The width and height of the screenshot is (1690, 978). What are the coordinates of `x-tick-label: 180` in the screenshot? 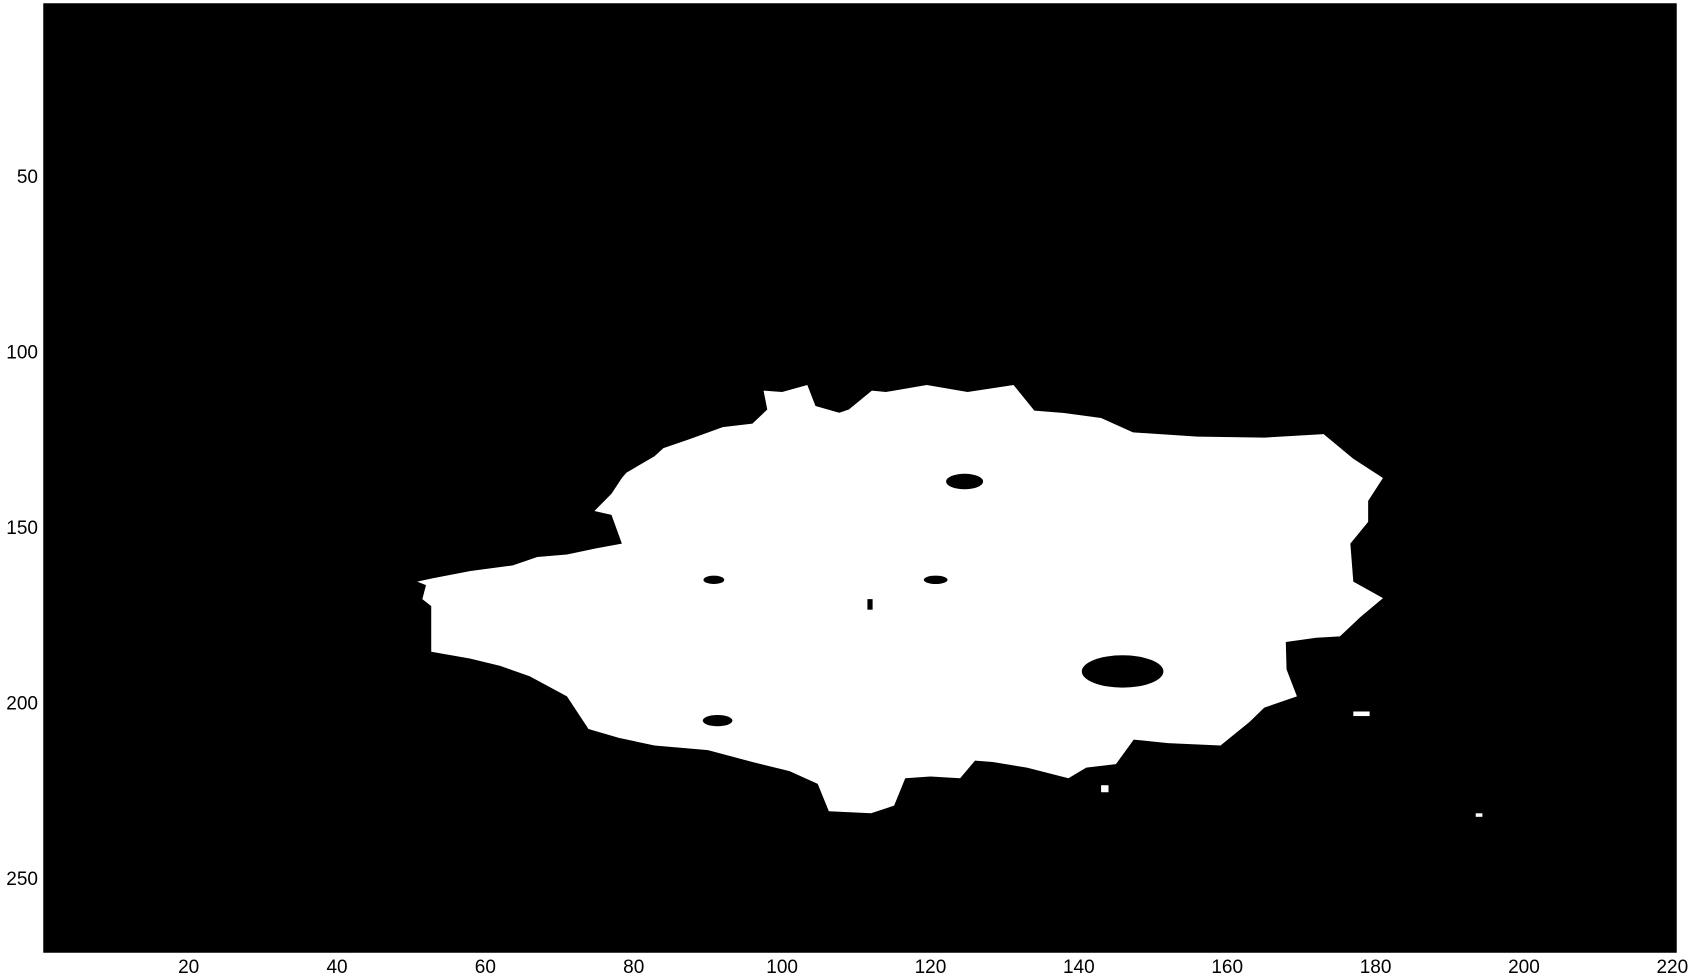 It's located at (1376, 967).